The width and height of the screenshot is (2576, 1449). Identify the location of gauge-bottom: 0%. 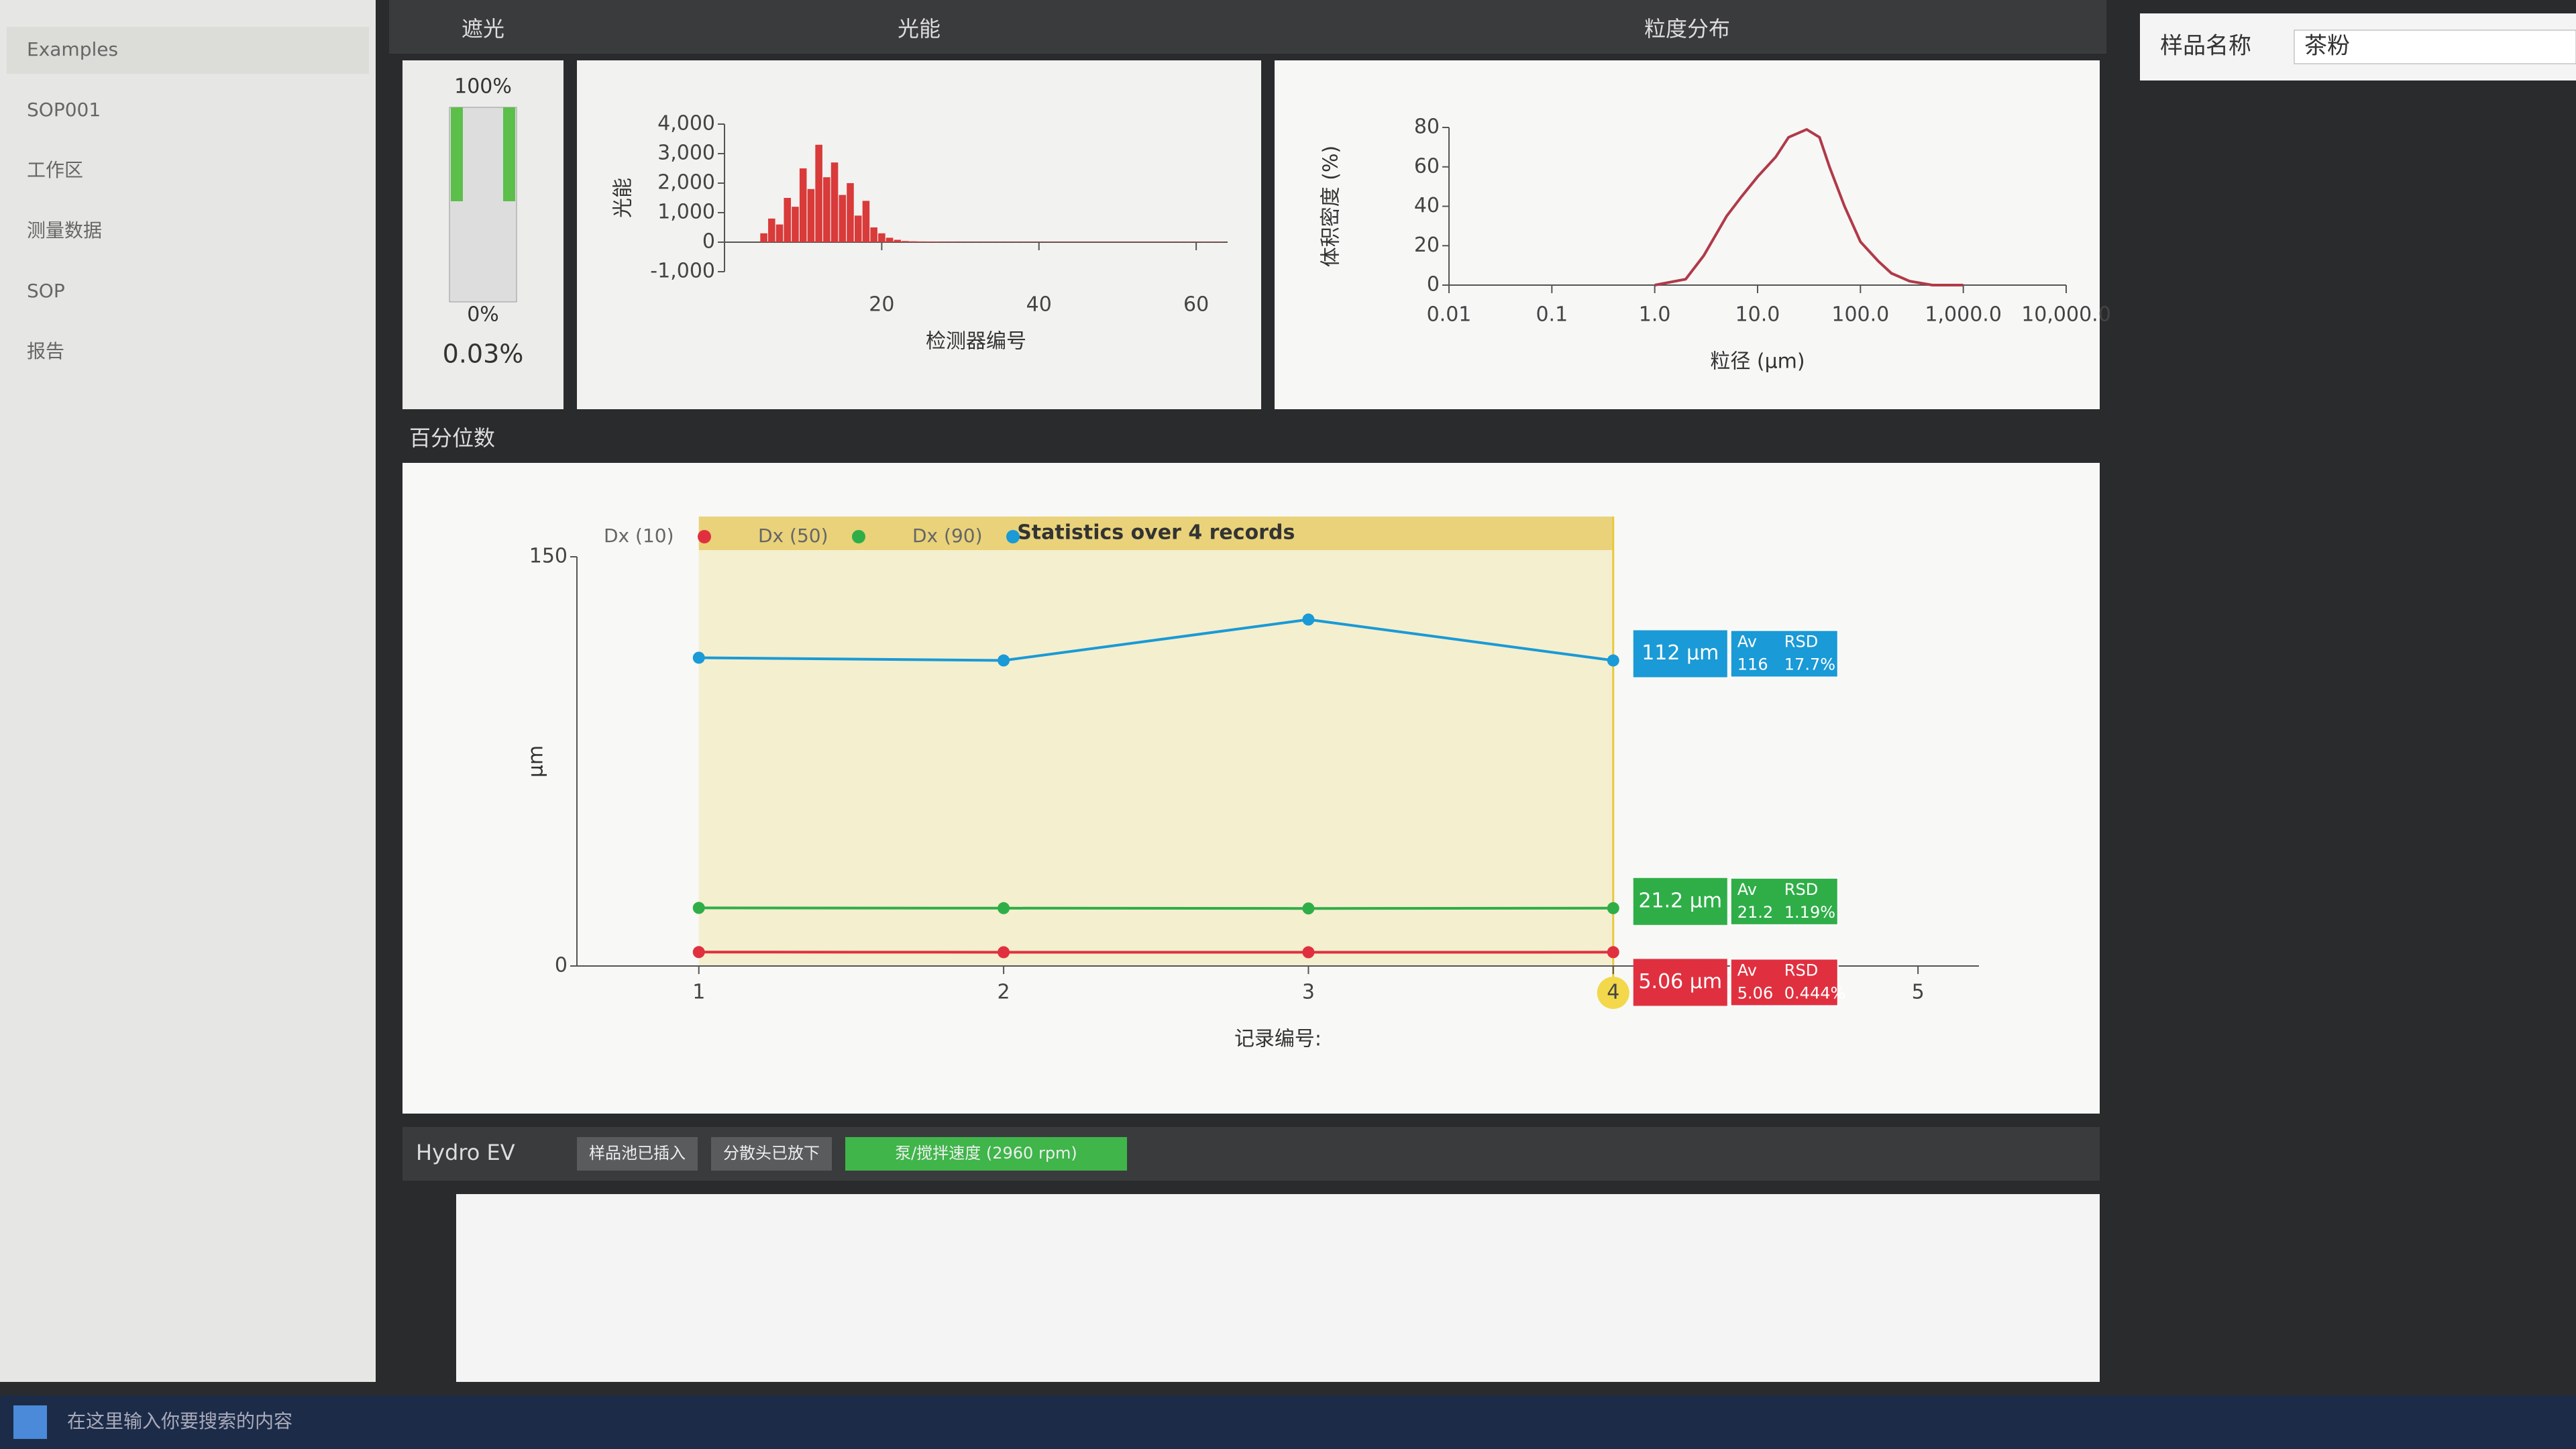
(483, 315).